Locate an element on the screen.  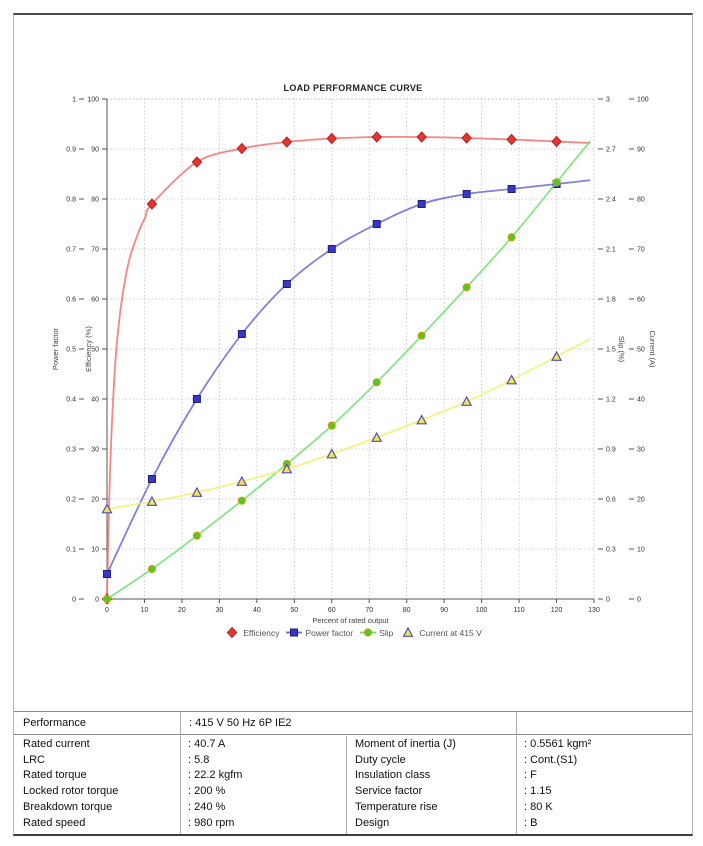
svg-text: 1.2 is located at coordinates (611, 400).